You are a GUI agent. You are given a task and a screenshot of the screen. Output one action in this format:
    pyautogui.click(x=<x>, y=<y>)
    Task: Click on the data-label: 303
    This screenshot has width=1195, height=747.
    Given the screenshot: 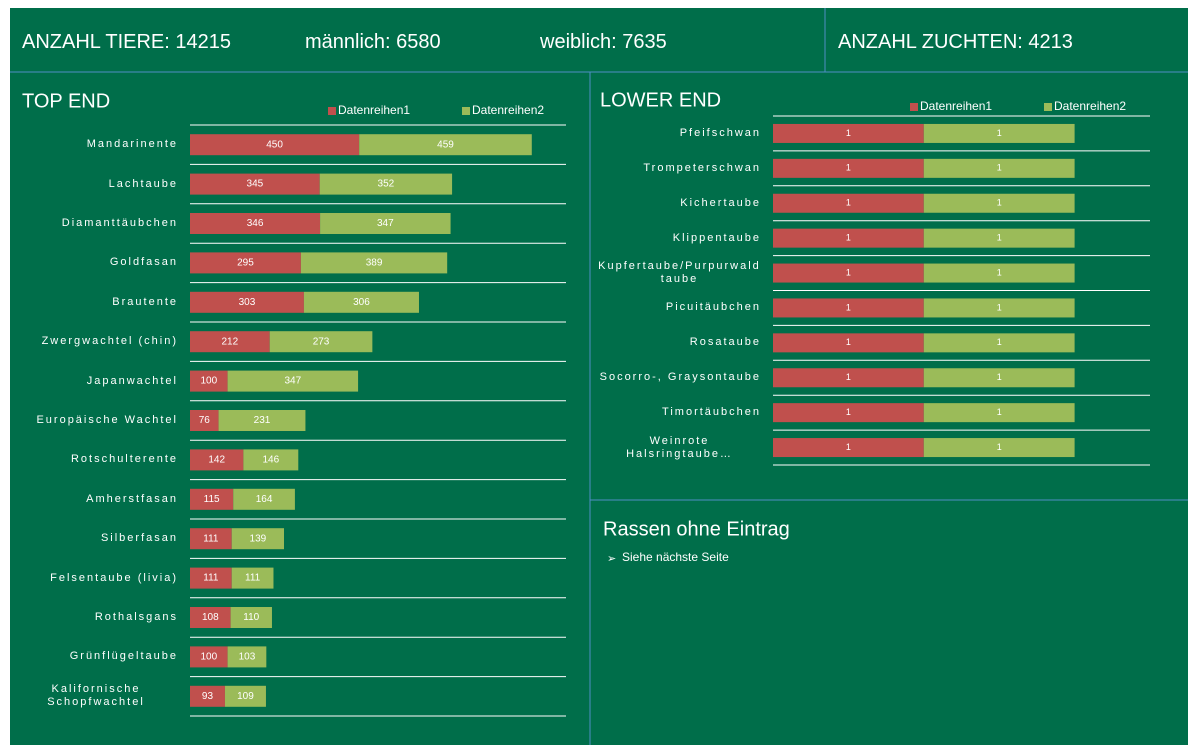 What is the action you would take?
    pyautogui.click(x=247, y=302)
    